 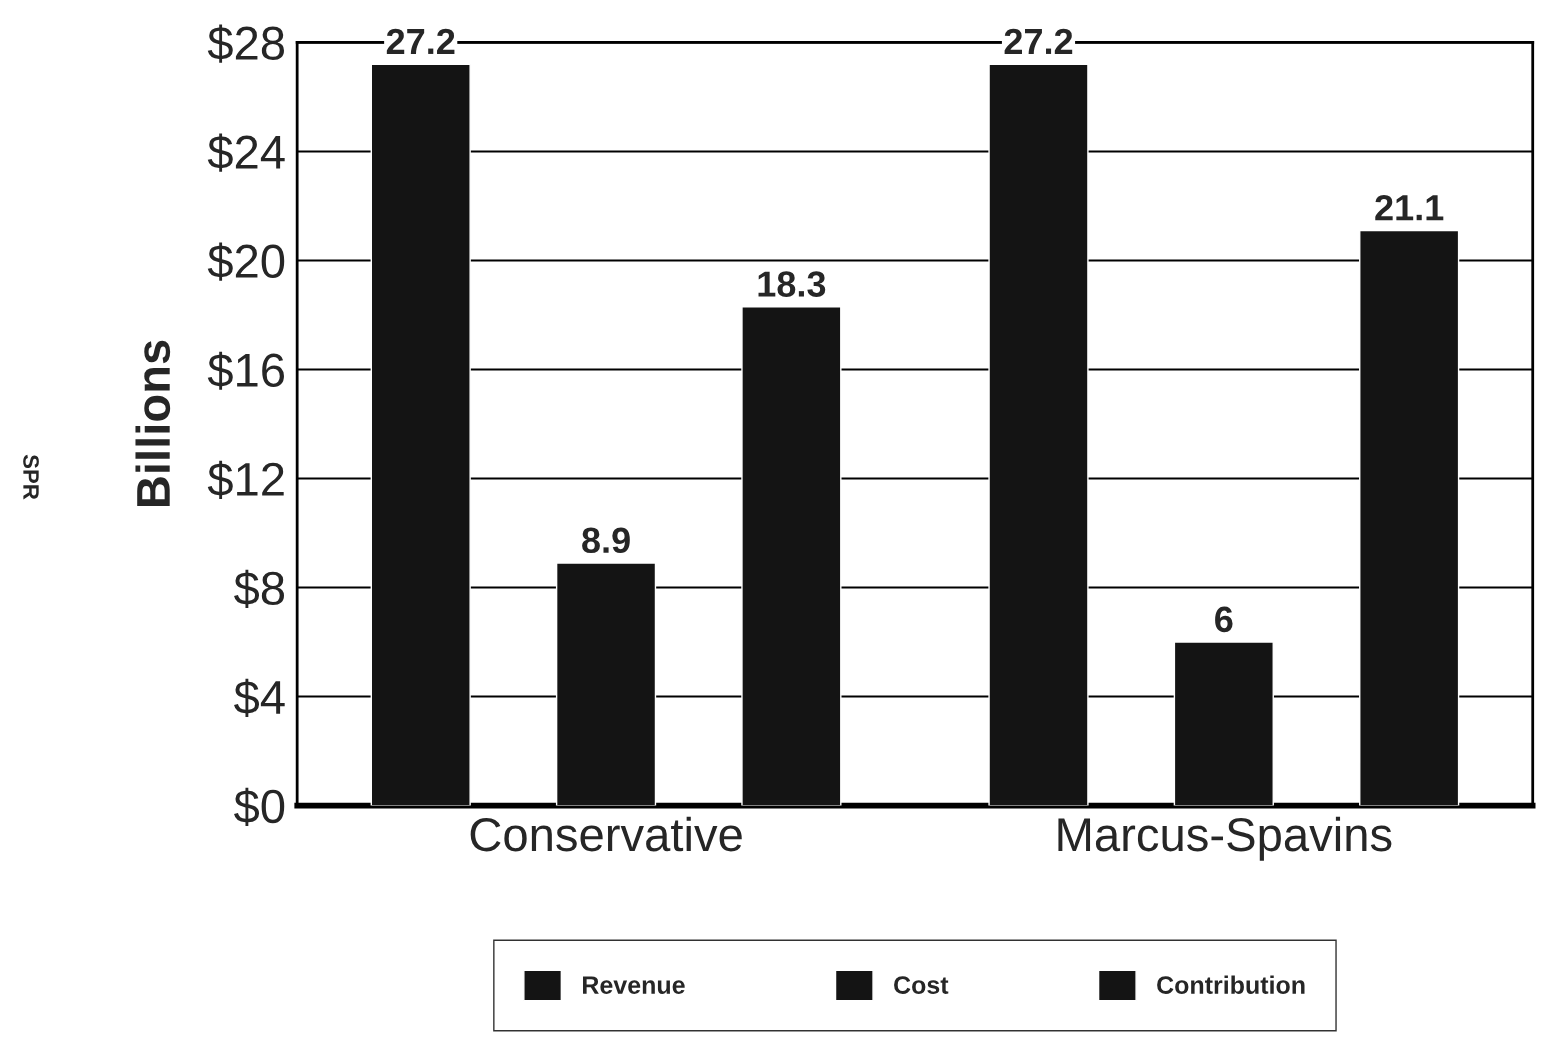 I want to click on text: SPR, so click(x=31, y=477).